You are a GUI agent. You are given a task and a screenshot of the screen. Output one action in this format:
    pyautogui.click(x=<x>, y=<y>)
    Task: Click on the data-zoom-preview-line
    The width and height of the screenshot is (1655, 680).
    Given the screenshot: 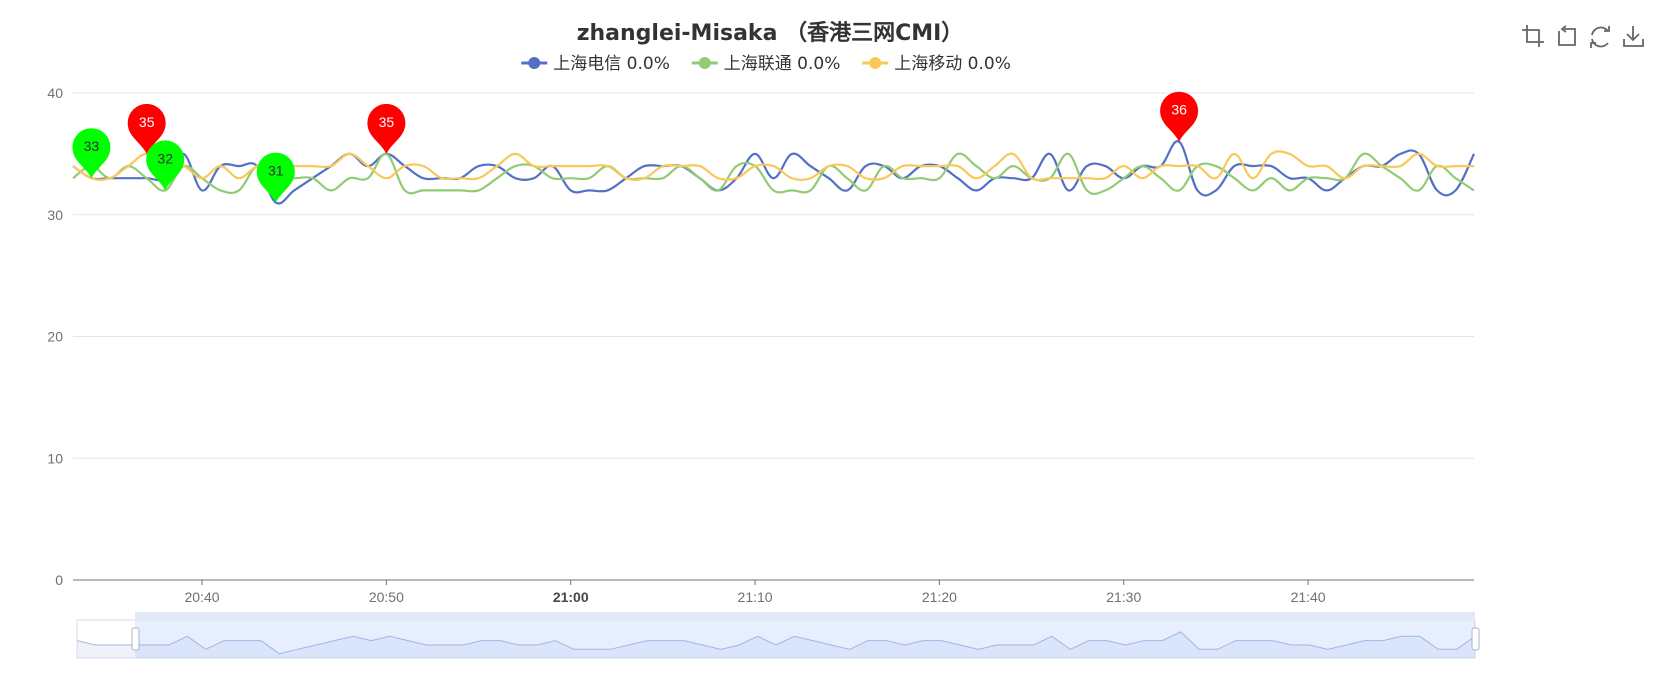 What is the action you would take?
    pyautogui.click(x=776, y=643)
    